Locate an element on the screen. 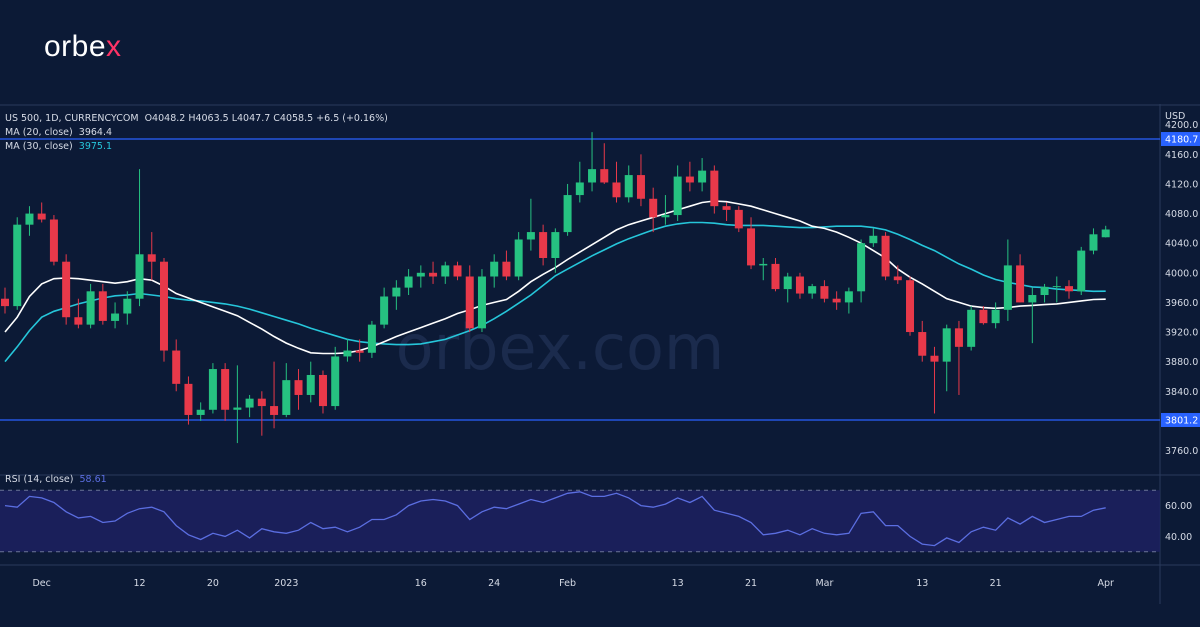 The image size is (1200, 627). axis-unit-label: USD is located at coordinates (1175, 116).